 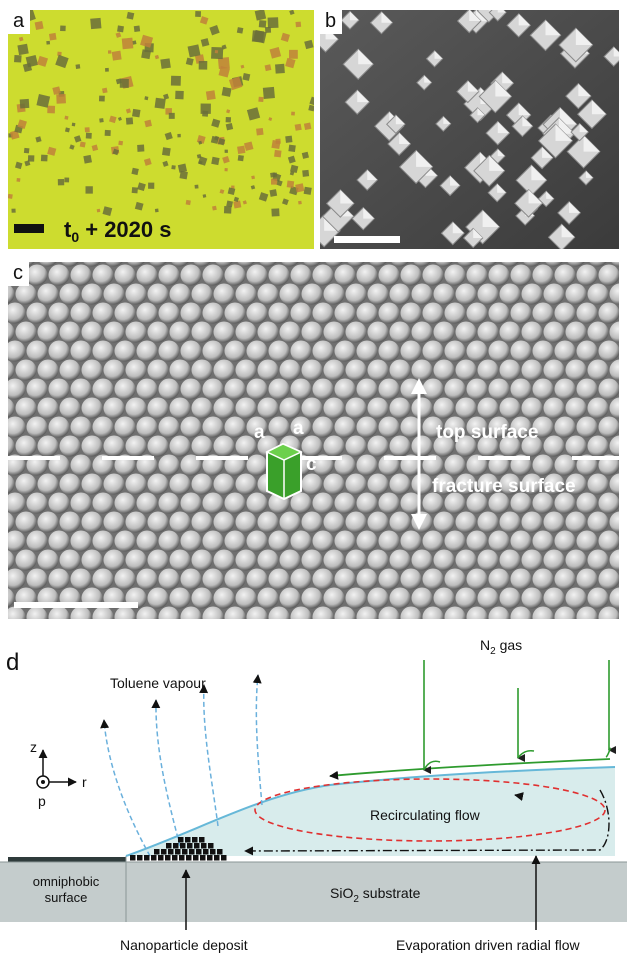 I want to click on n2-gas-arrows, so click(x=519, y=717).